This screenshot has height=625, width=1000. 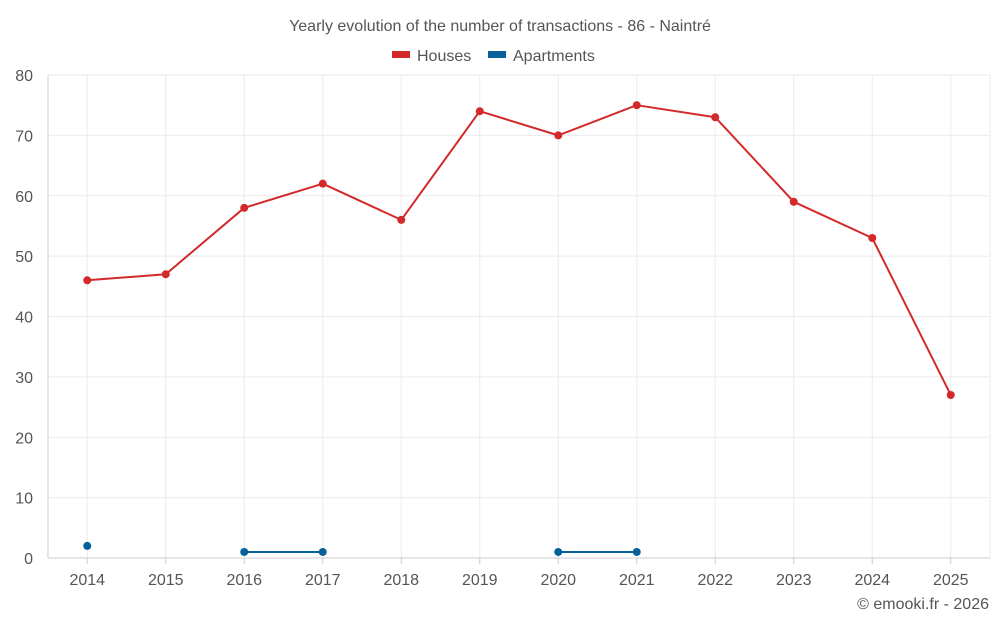 What do you see at coordinates (401, 580) in the screenshot?
I see `x-tick-label-2018: 2018` at bounding box center [401, 580].